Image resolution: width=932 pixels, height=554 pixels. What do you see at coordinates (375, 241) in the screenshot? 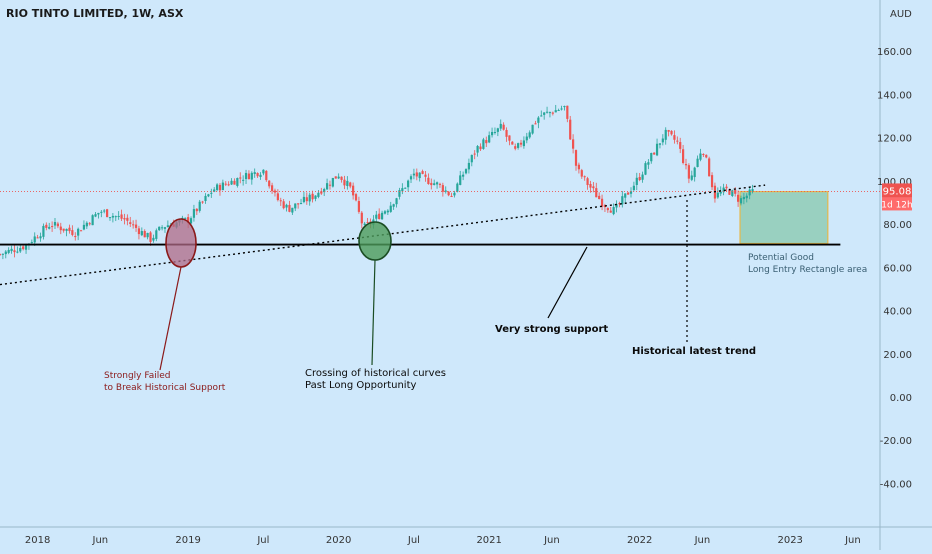
I see `crossing-ellipse` at bounding box center [375, 241].